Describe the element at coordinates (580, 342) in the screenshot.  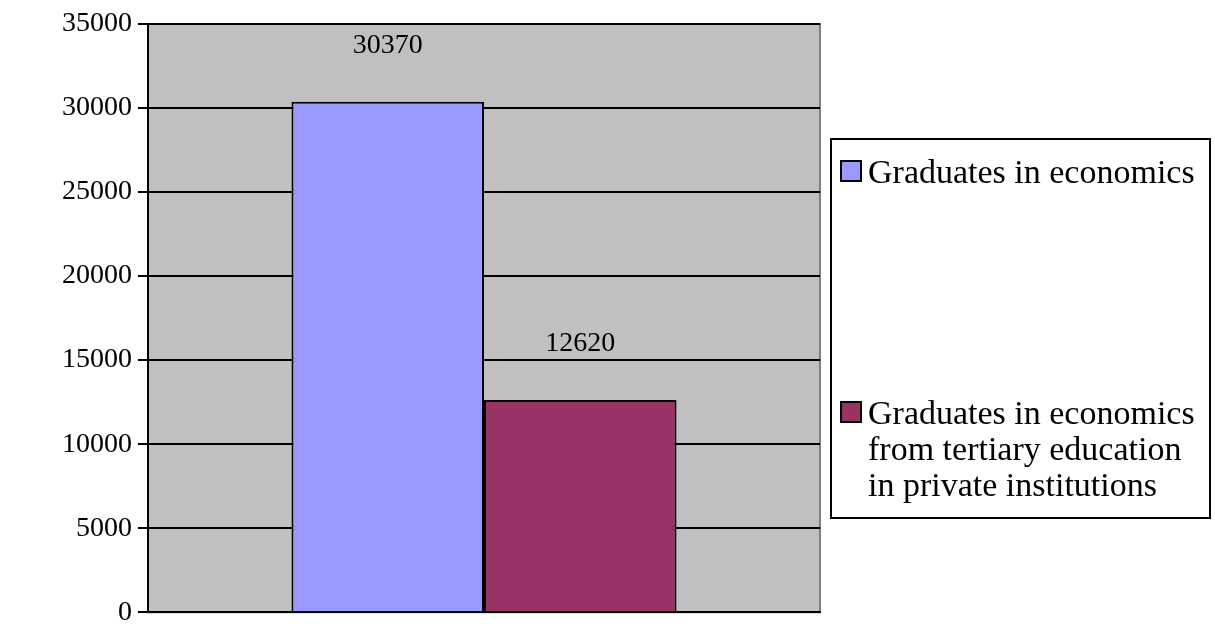
I see `data-label: 12620` at that location.